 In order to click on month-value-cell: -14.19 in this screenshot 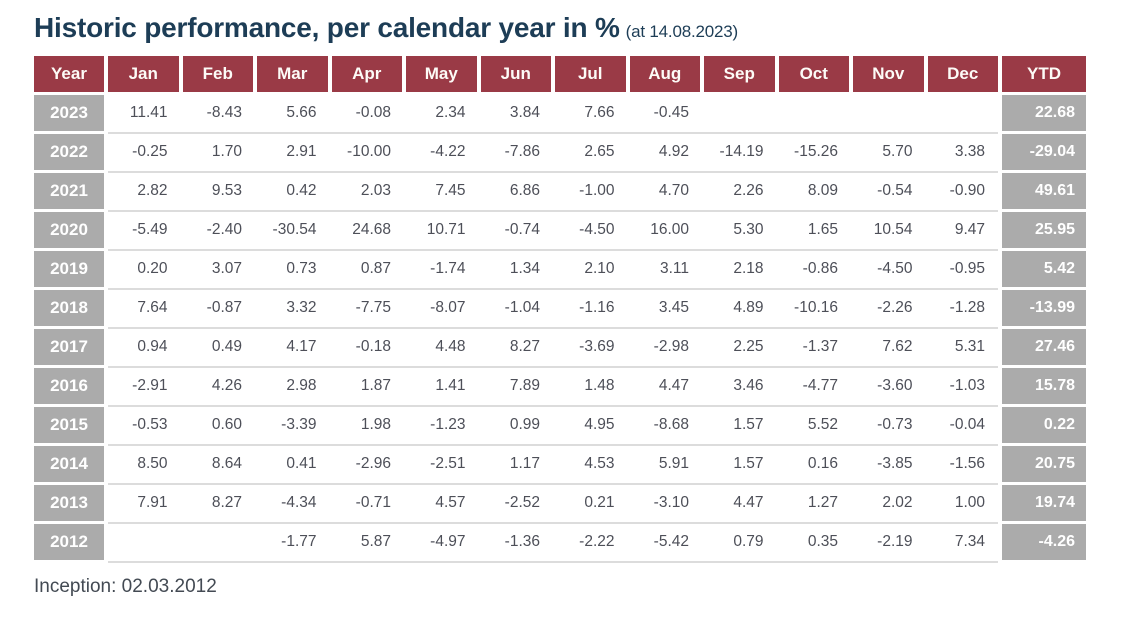, I will do `click(739, 152)`.